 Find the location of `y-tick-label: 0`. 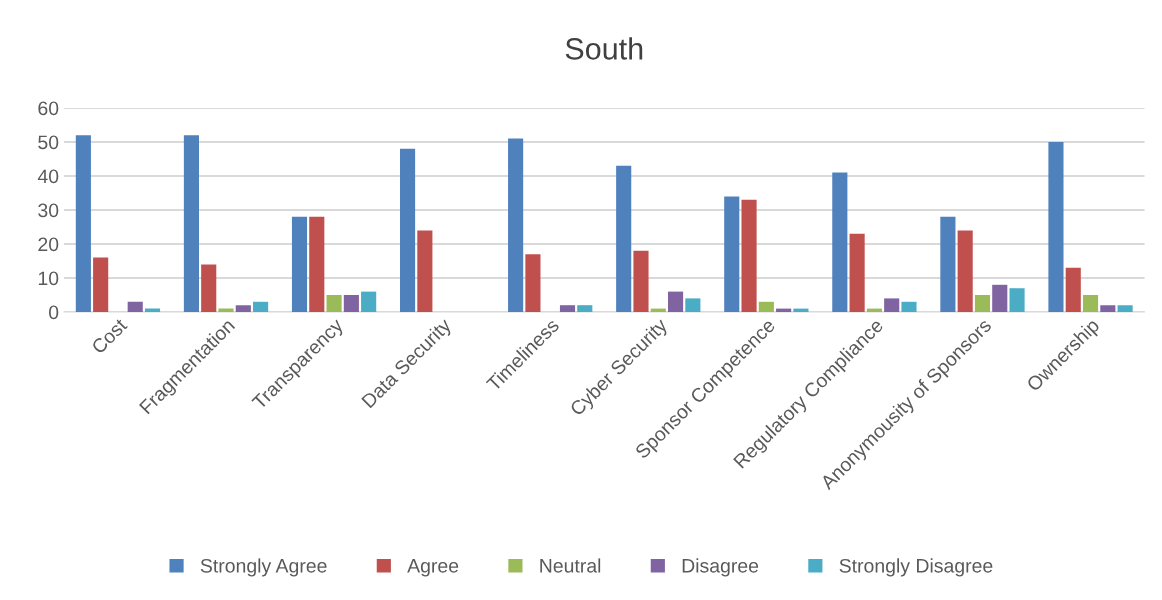

y-tick-label: 0 is located at coordinates (54, 312).